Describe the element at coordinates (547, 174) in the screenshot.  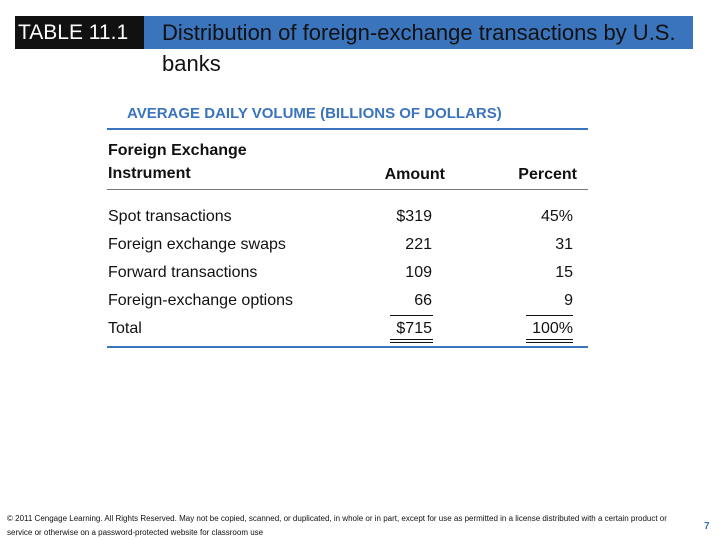
I see `column-header-percent: Percent` at that location.